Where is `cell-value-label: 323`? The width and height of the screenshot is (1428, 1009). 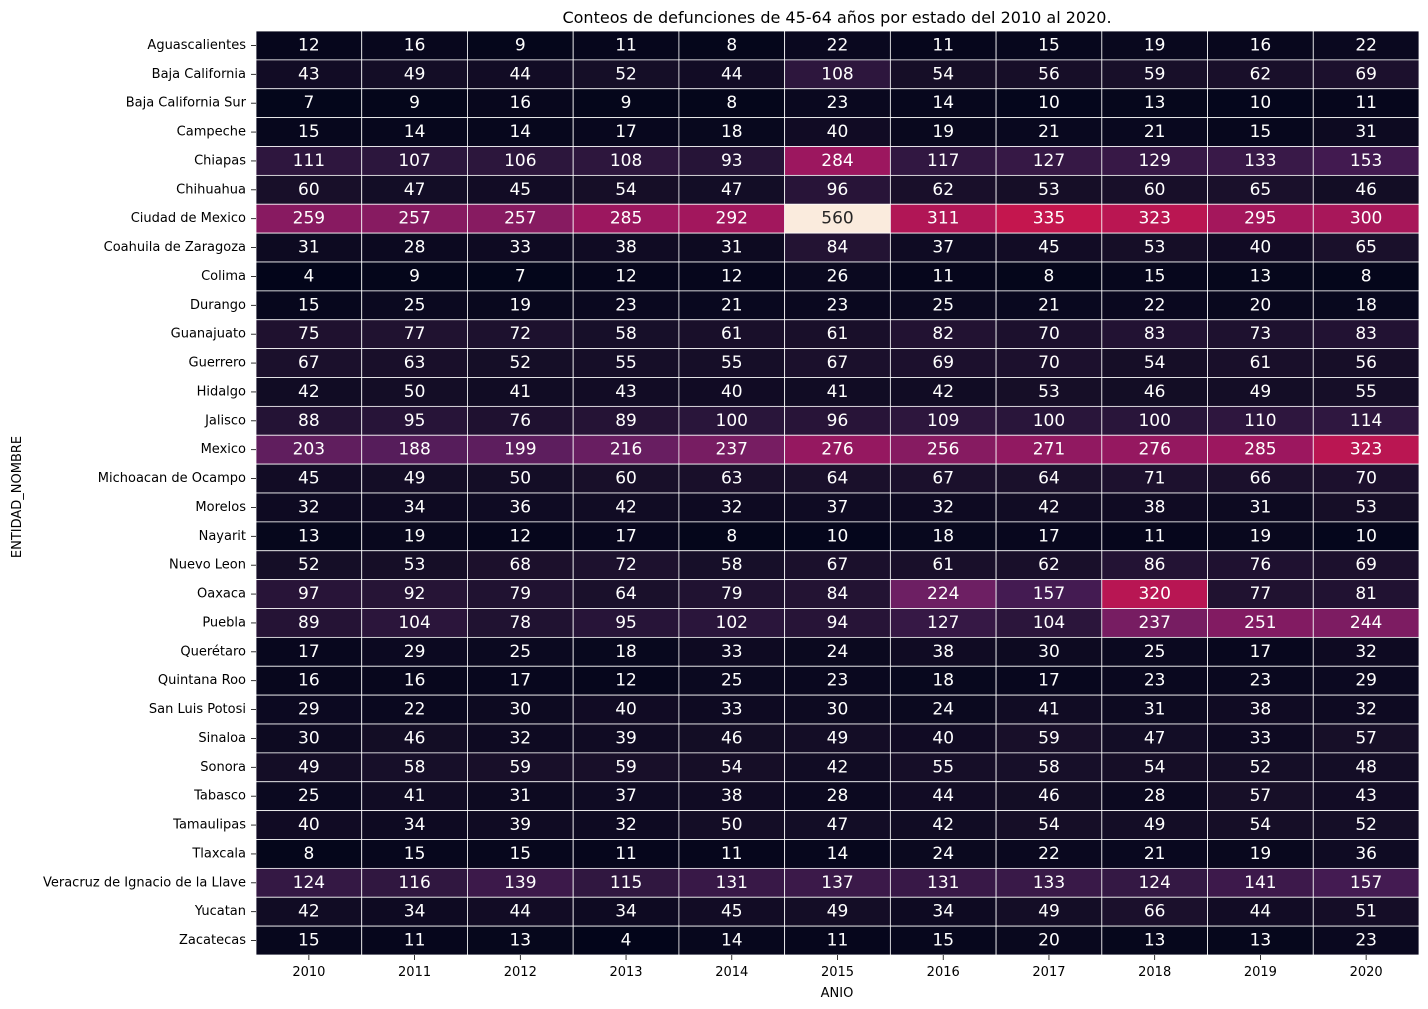 cell-value-label: 323 is located at coordinates (1154, 219).